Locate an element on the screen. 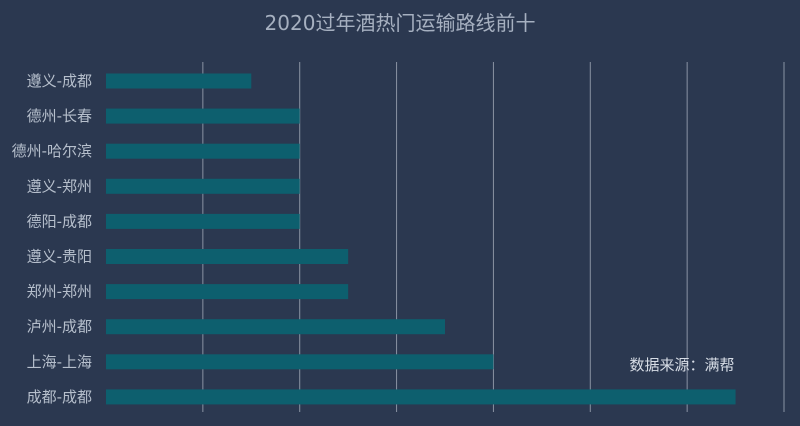 The height and width of the screenshot is (426, 800). category-label: 德州-哈尔滨 is located at coordinates (52, 151).